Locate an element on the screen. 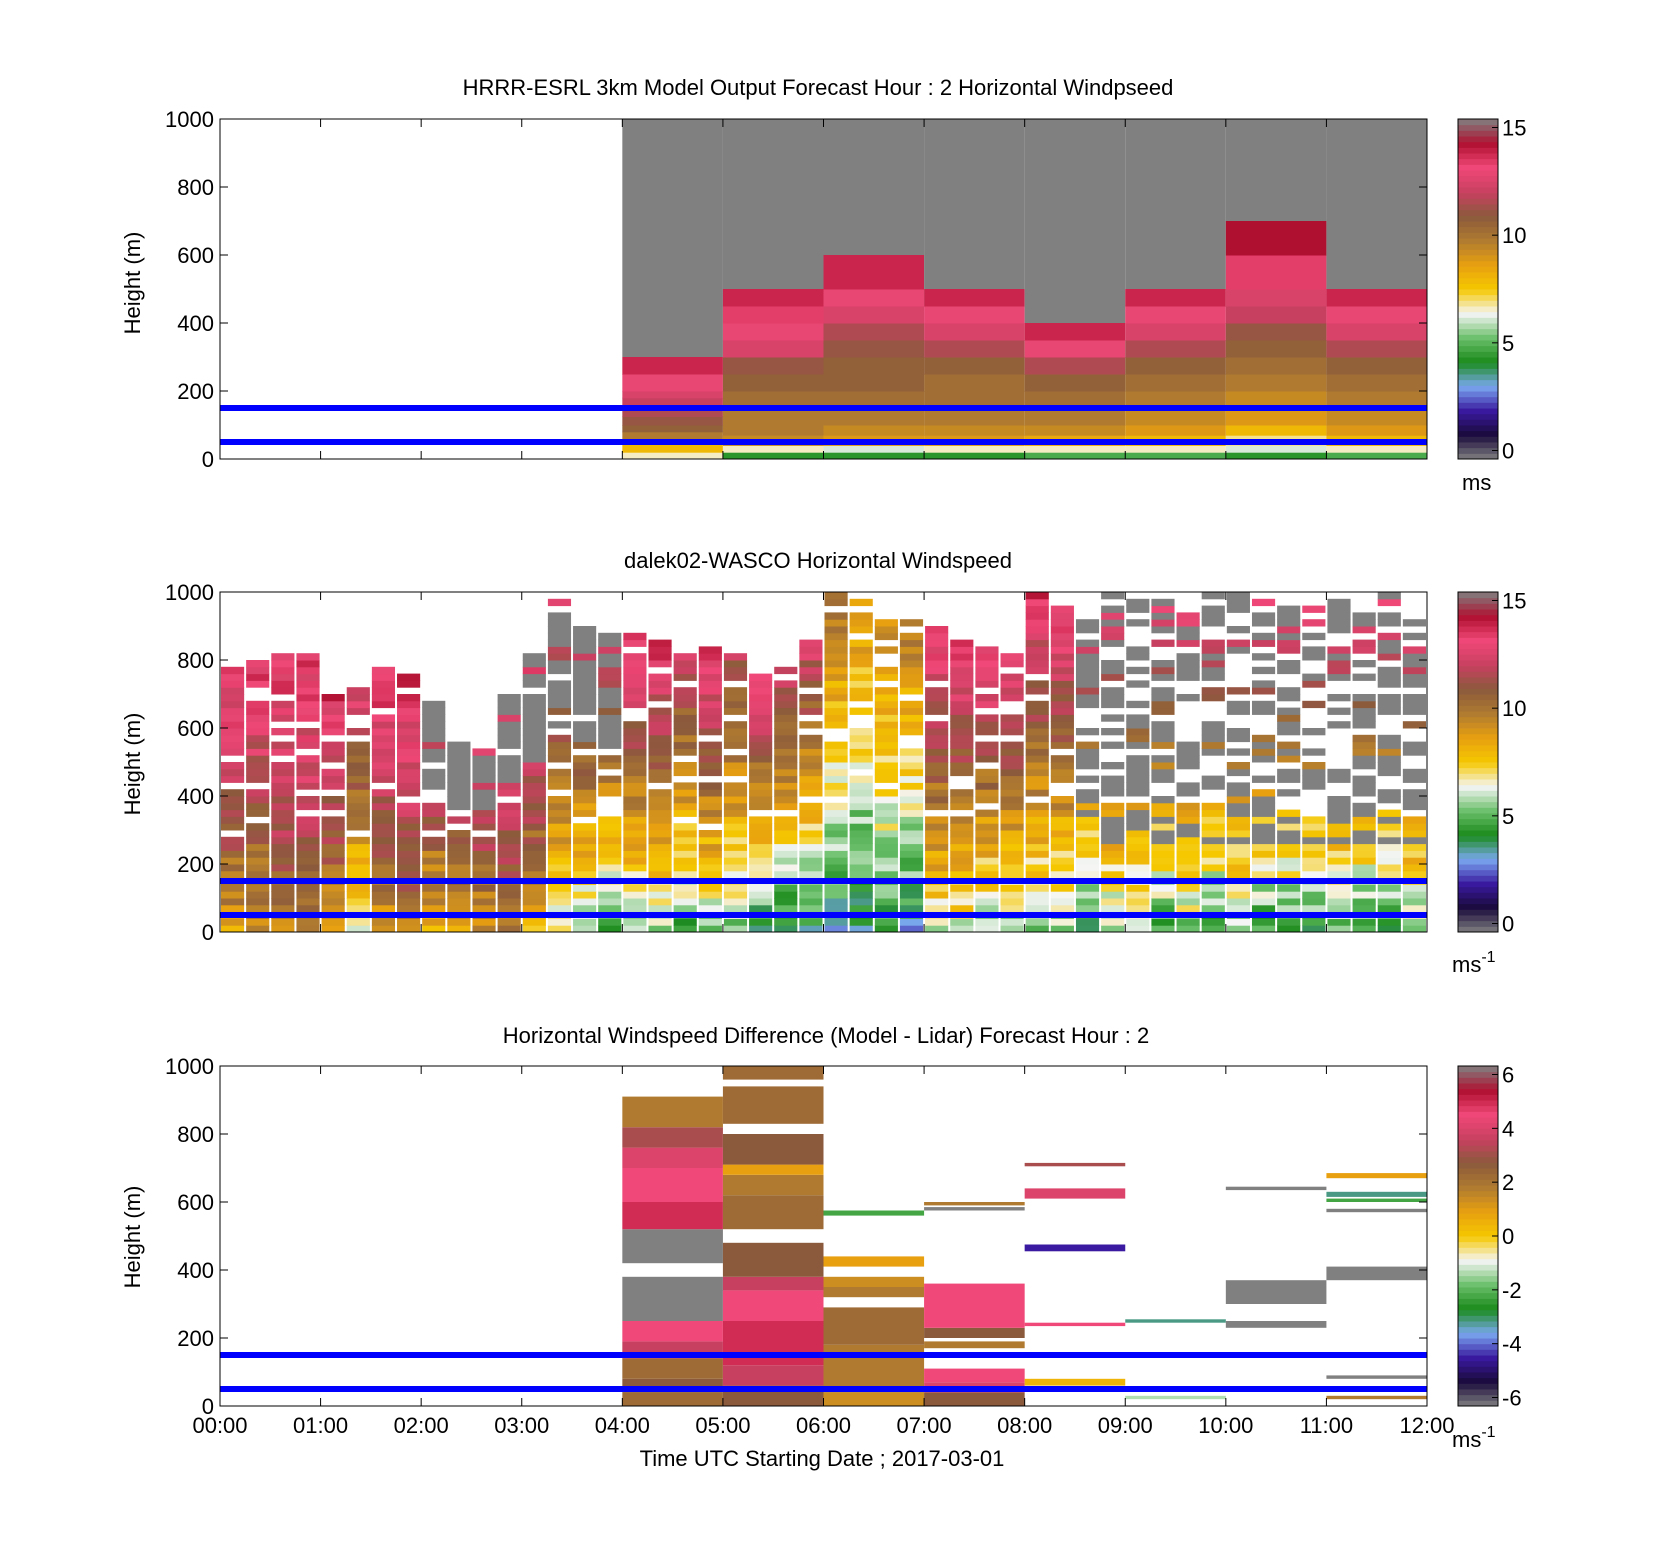 This screenshot has width=1680, height=1561. y-tick-label: 1000 is located at coordinates (189, 1066).